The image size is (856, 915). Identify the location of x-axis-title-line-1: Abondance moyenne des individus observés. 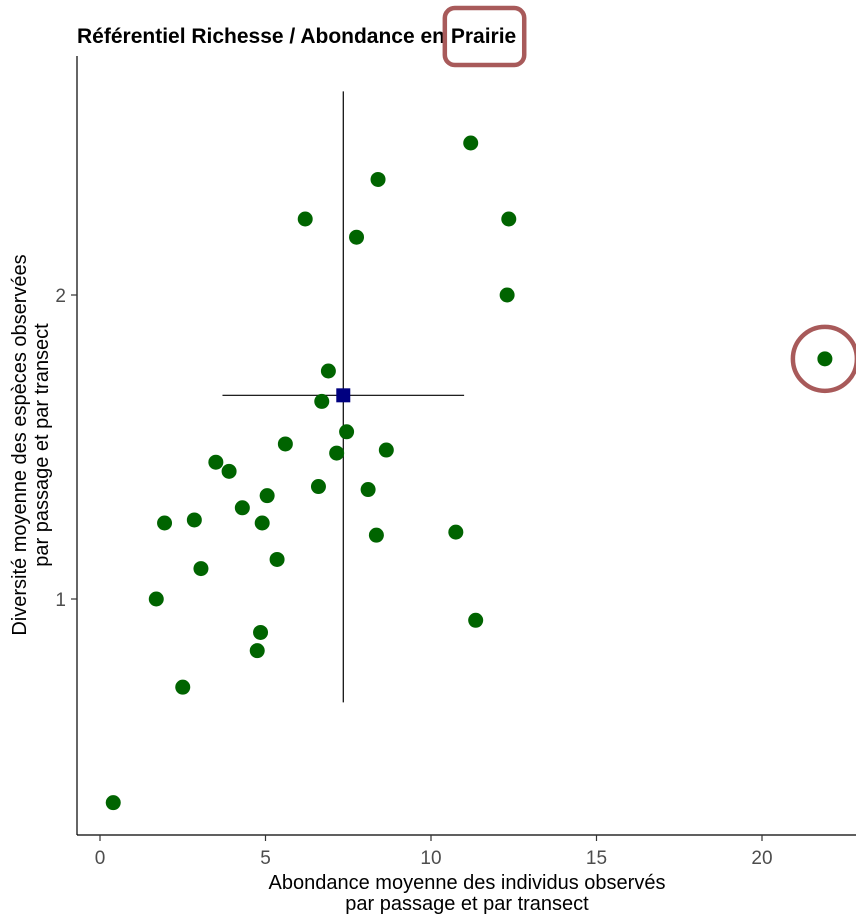
(467, 883).